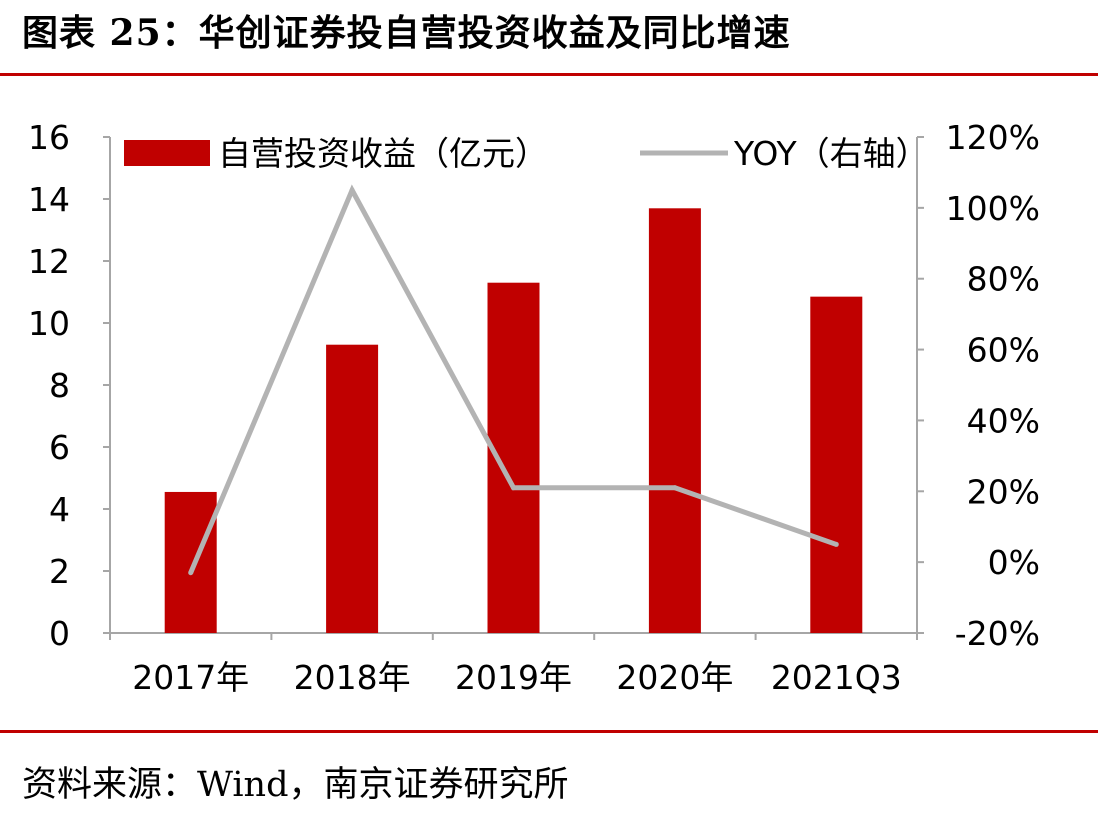 The height and width of the screenshot is (818, 1098). What do you see at coordinates (49, 261) in the screenshot?
I see `left-tick-label: 12` at bounding box center [49, 261].